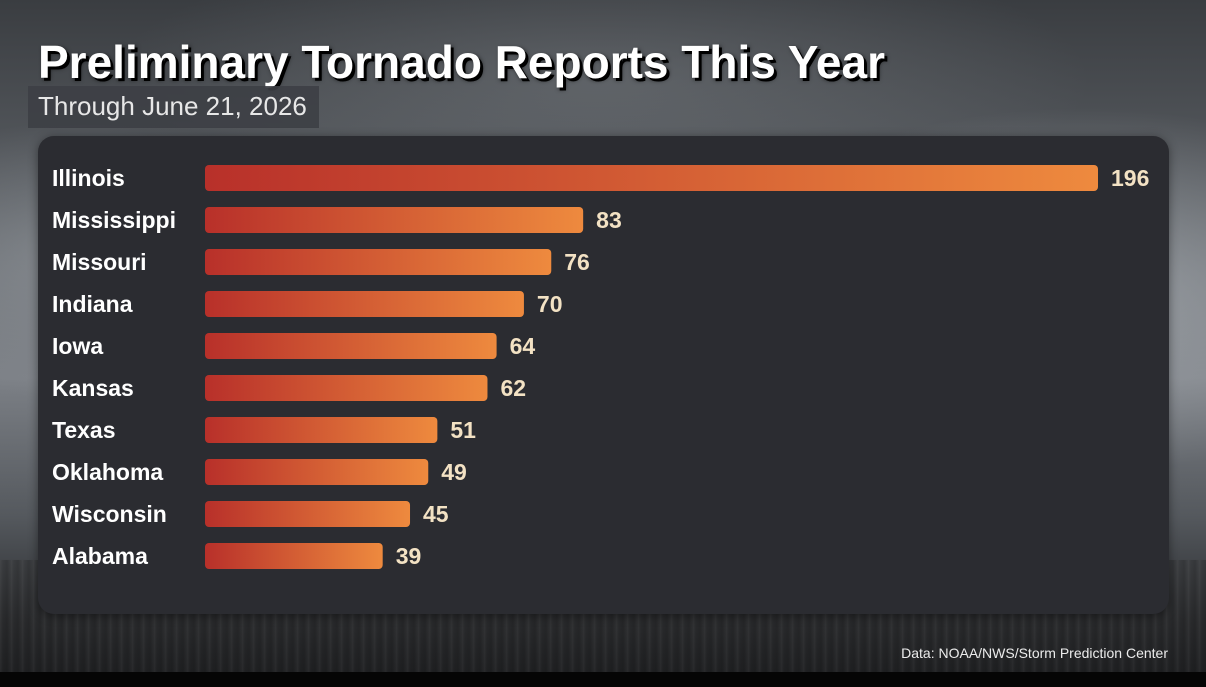  I want to click on value-label-illinois: 196, so click(1130, 178).